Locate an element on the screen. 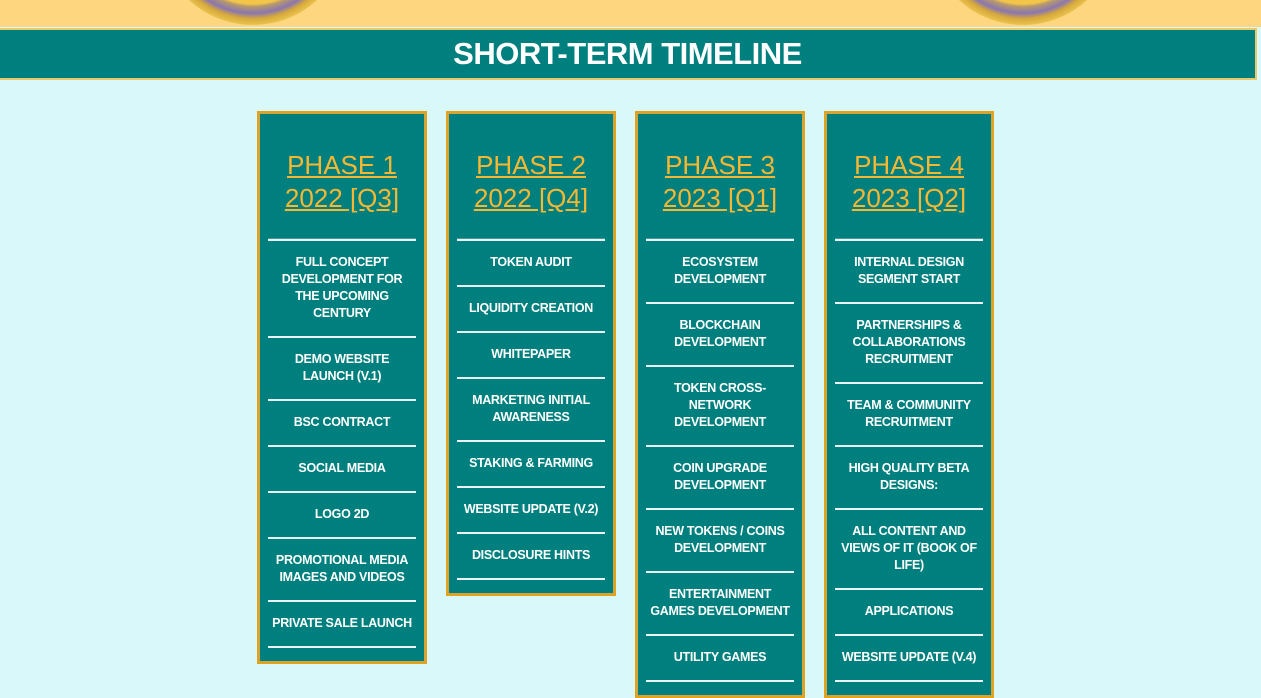 Image resolution: width=1261 pixels, height=698 pixels. phase-heading: PHASE 3 2023 [Q1] is located at coordinates (720, 176).